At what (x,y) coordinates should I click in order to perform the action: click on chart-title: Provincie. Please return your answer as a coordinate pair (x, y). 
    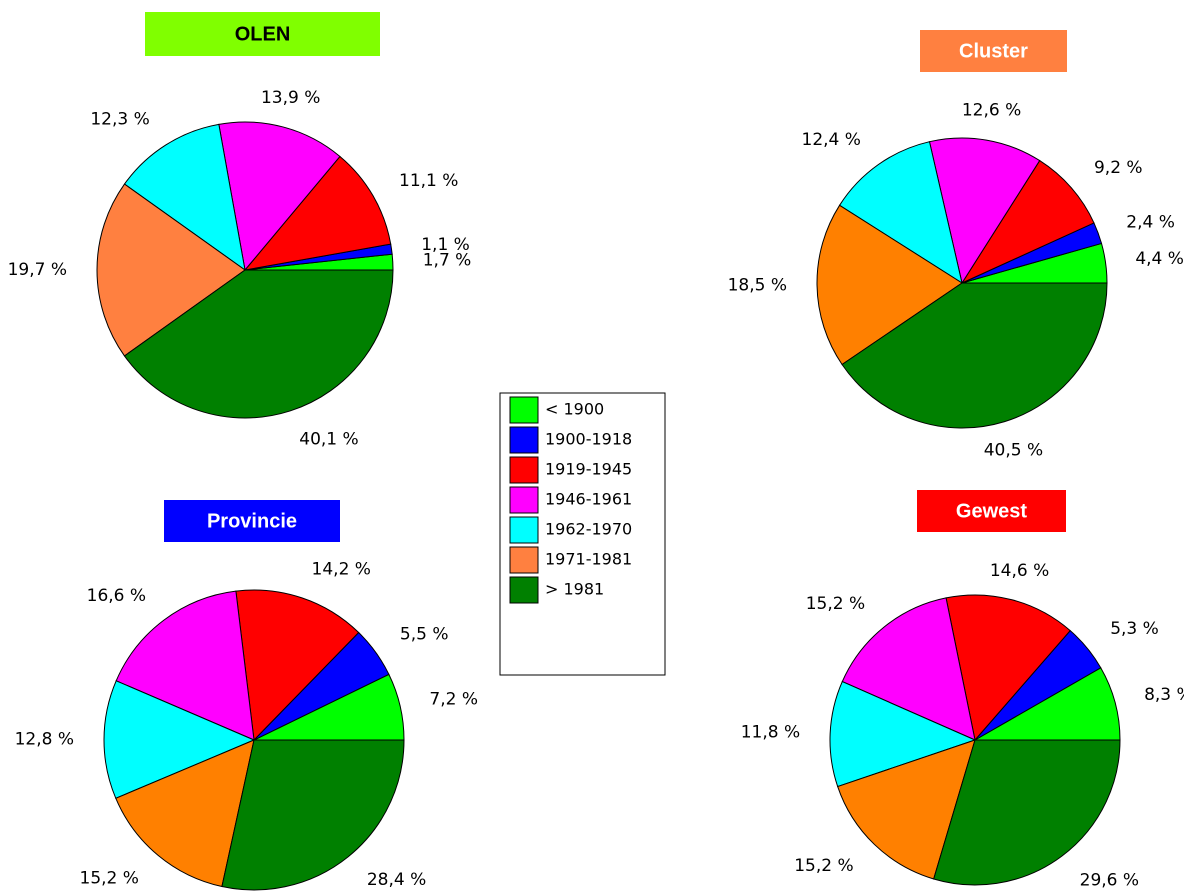
    Looking at the image, I should click on (252, 521).